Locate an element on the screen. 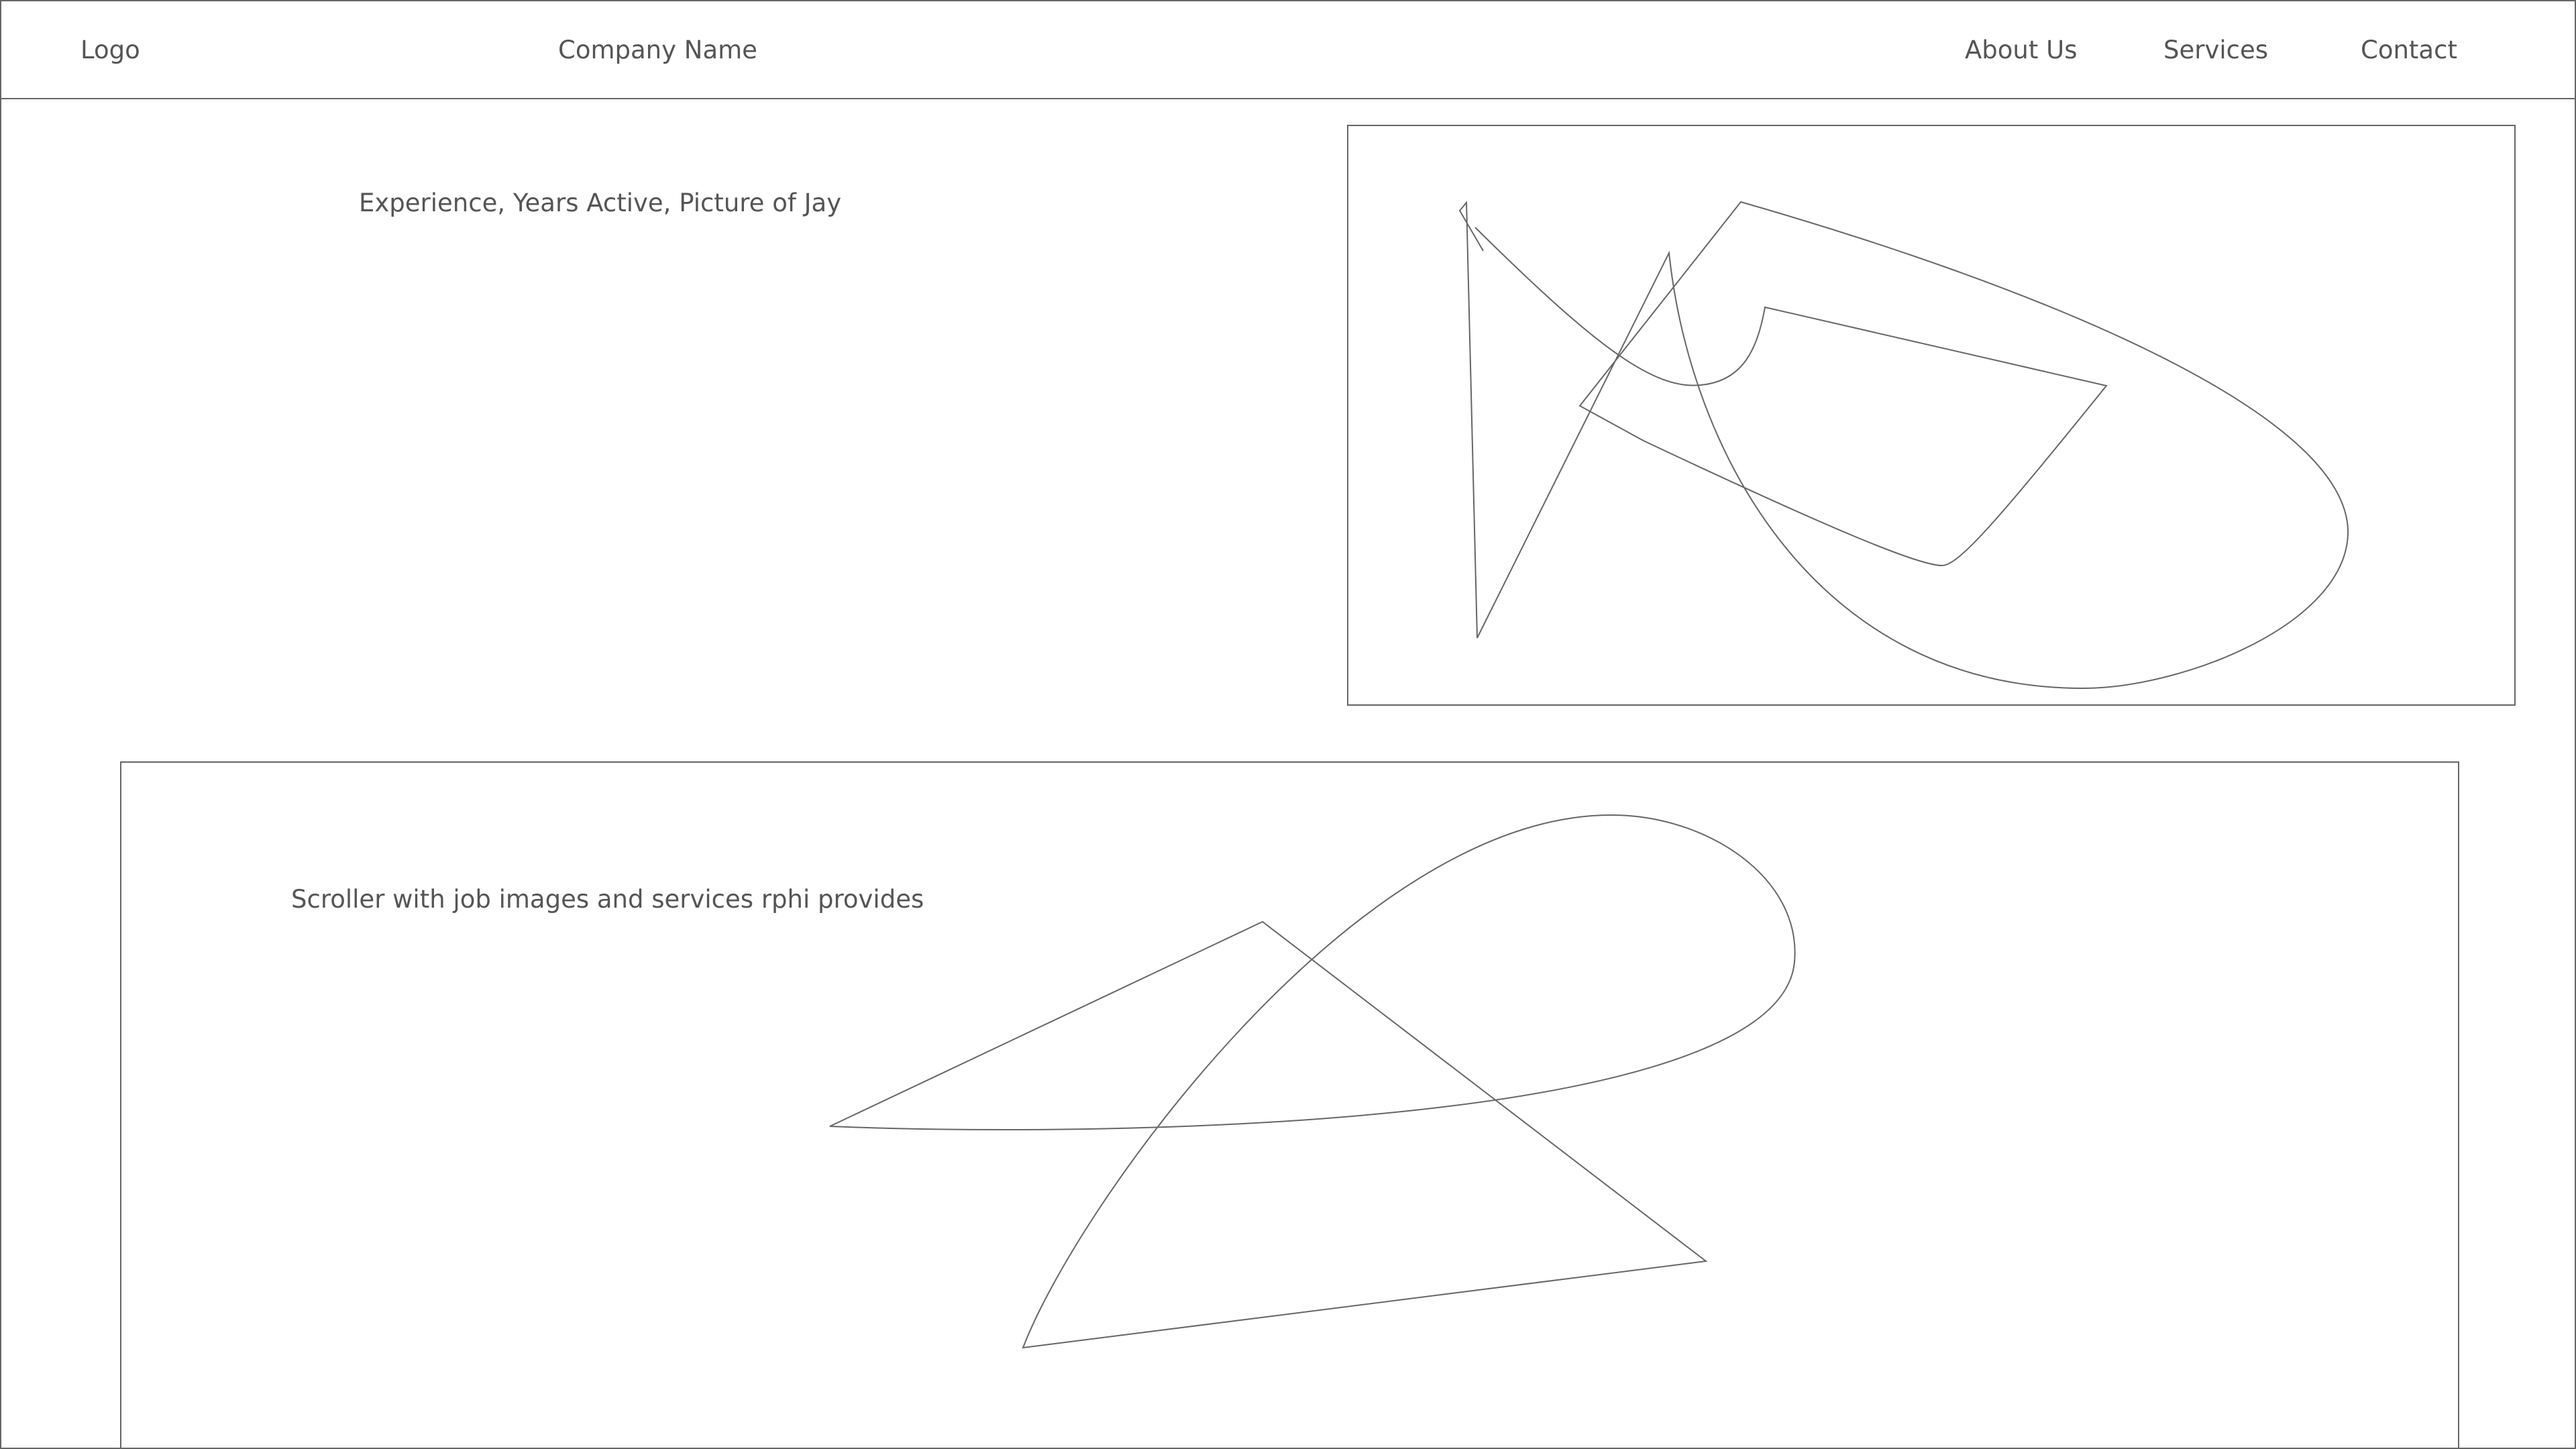  company-name: Company Name is located at coordinates (657, 50).